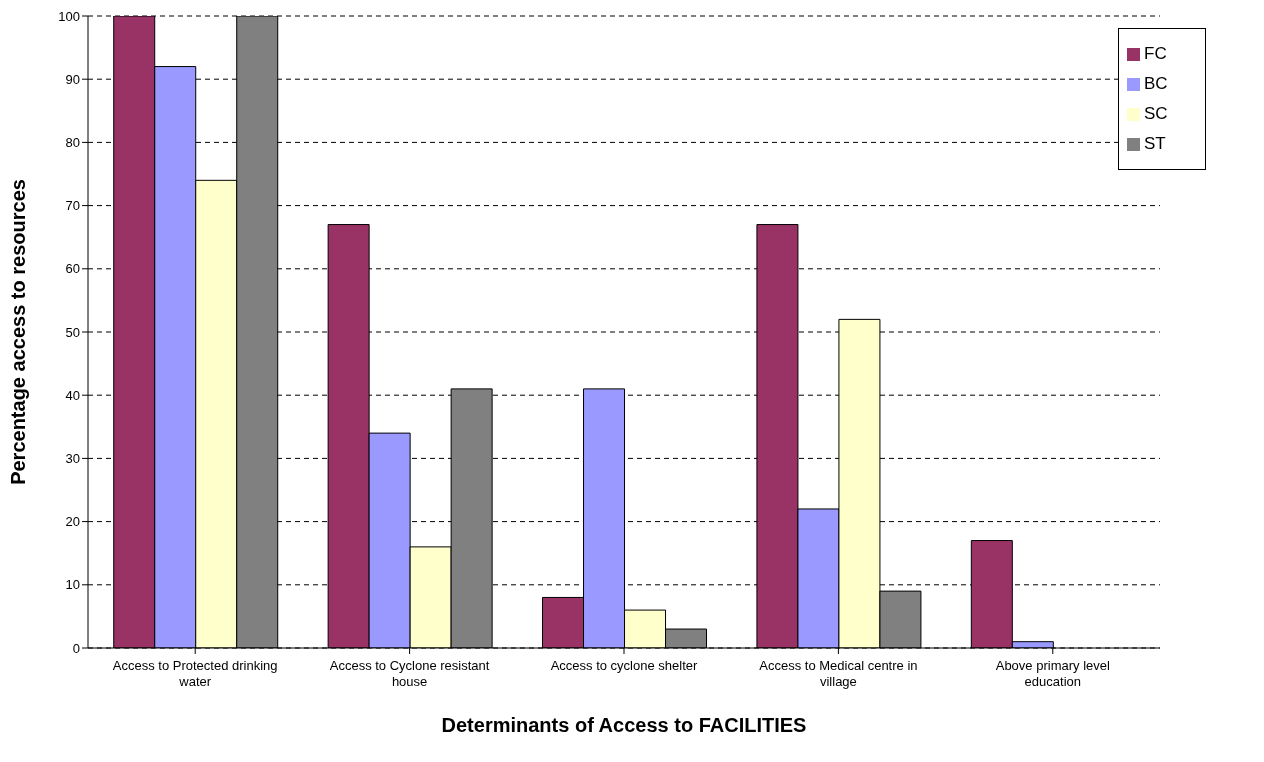 Image resolution: width=1264 pixels, height=762 pixels. What do you see at coordinates (1052, 673) in the screenshot?
I see `x-tick-label: Above primary level education` at bounding box center [1052, 673].